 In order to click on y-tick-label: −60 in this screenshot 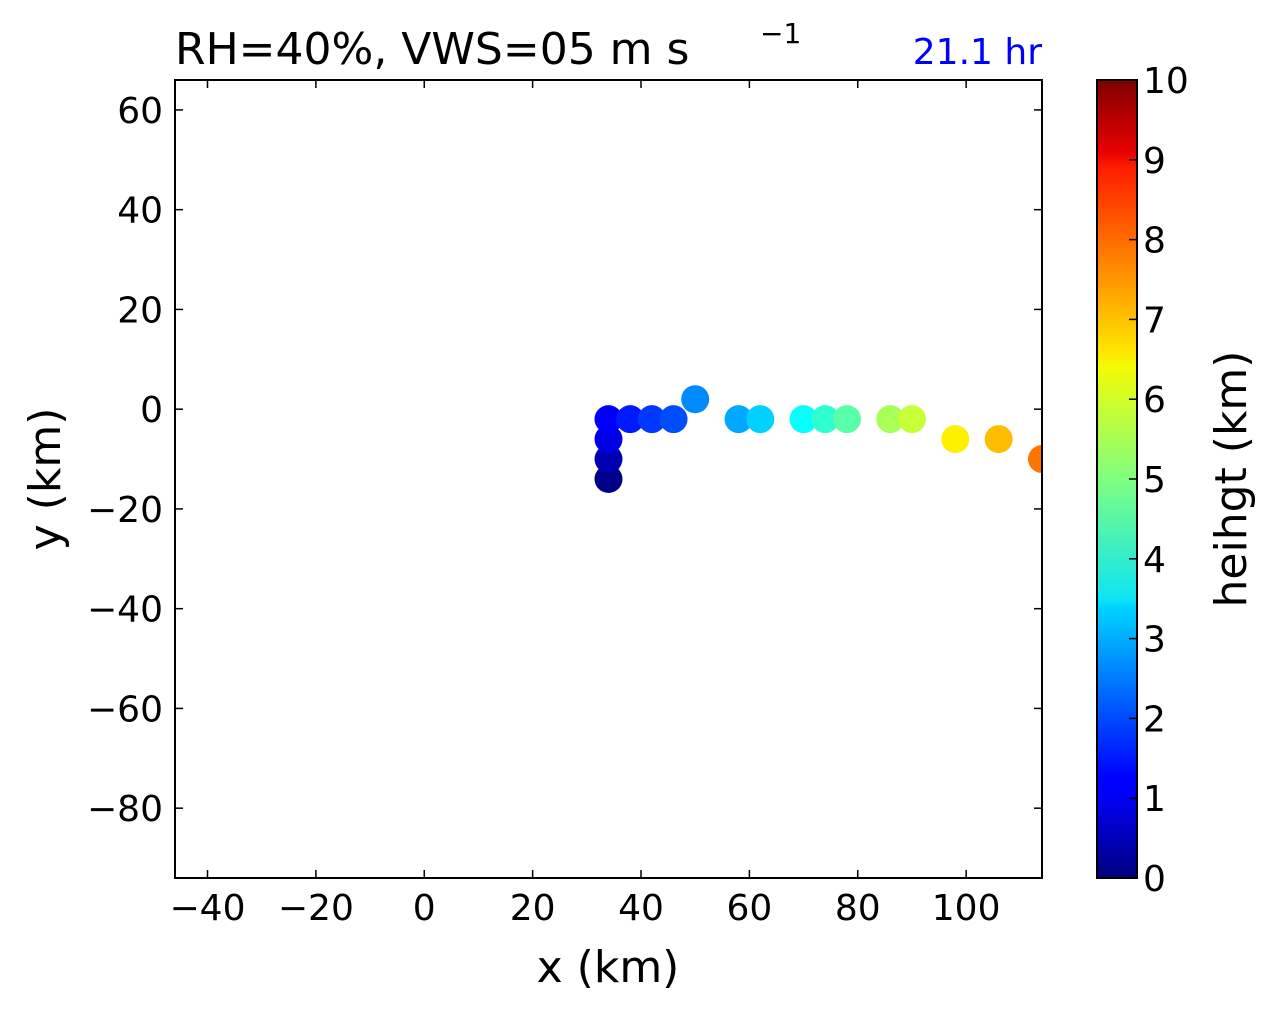, I will do `click(125, 709)`.